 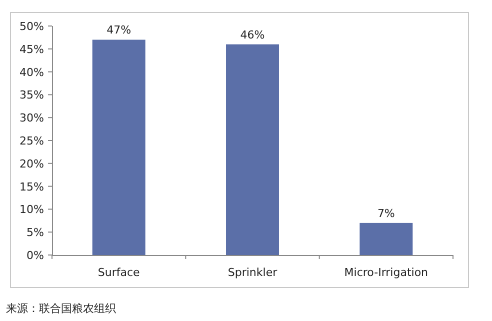 I want to click on y-tick-label: 35%, so click(x=32, y=95).